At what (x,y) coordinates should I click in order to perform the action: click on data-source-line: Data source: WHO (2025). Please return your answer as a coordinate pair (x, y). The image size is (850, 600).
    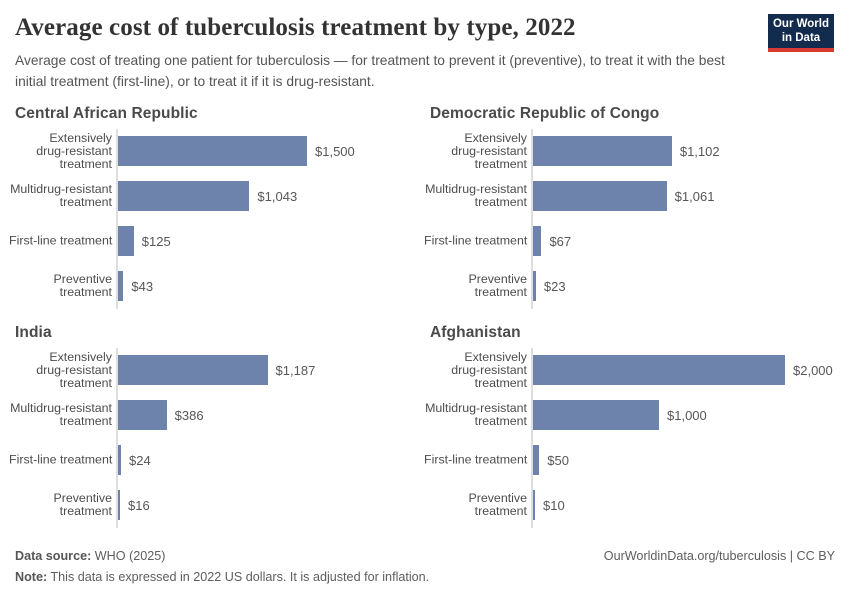
    Looking at the image, I should click on (222, 556).